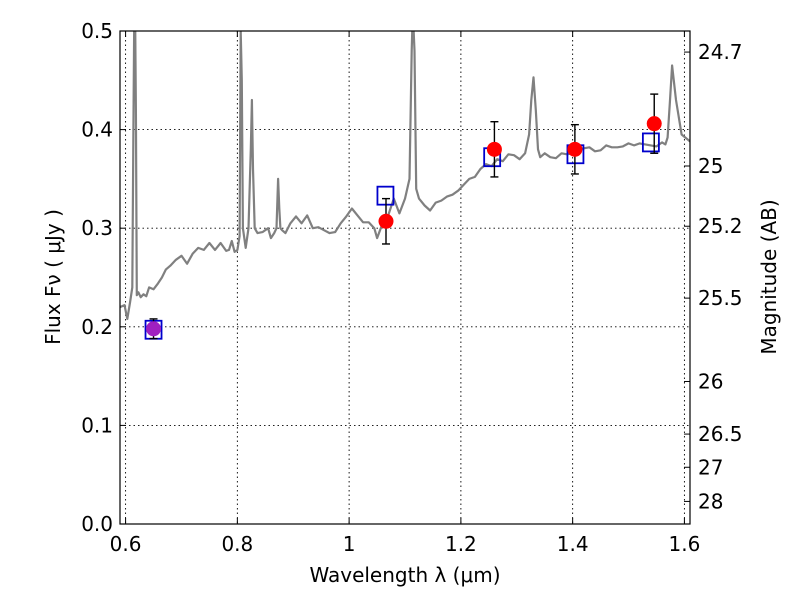 This screenshot has height=600, width=800. What do you see at coordinates (720, 434) in the screenshot?
I see `right-axis-tick-label: 26.5` at bounding box center [720, 434].